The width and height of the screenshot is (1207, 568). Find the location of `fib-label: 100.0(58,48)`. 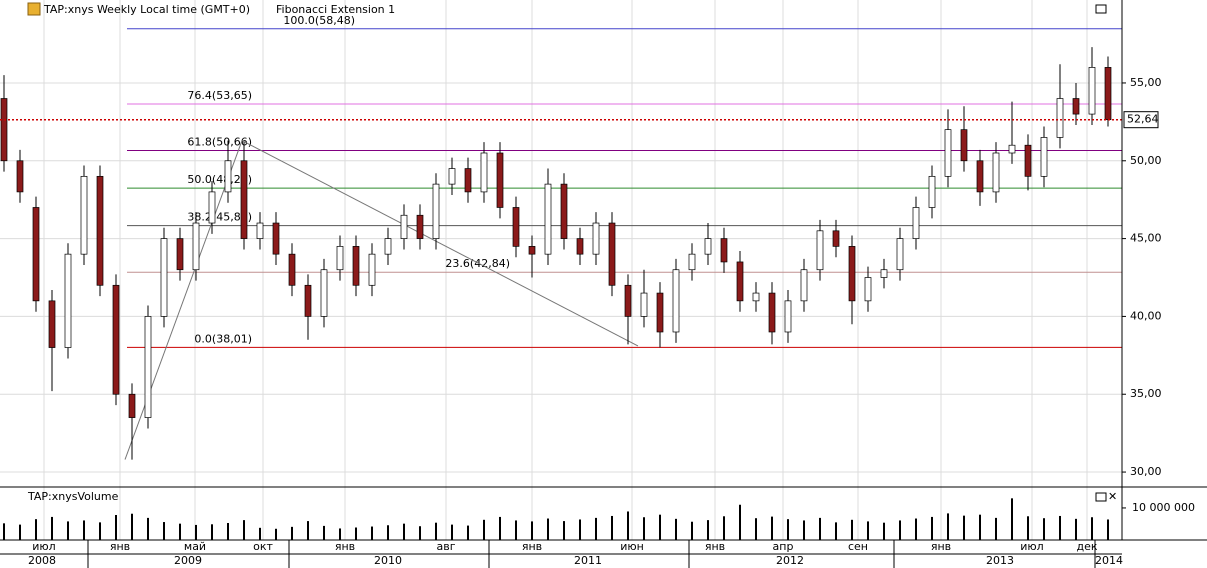

fib-label: 100.0(58,48) is located at coordinates (319, 20).